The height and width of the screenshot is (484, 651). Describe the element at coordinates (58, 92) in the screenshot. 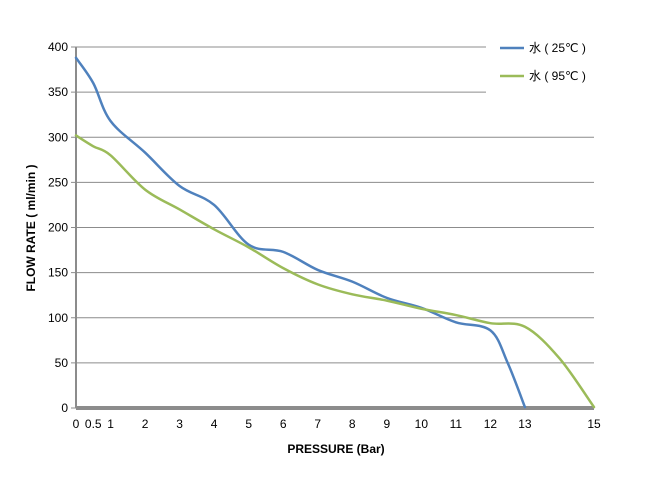

I see `y-tick-label: 350` at that location.